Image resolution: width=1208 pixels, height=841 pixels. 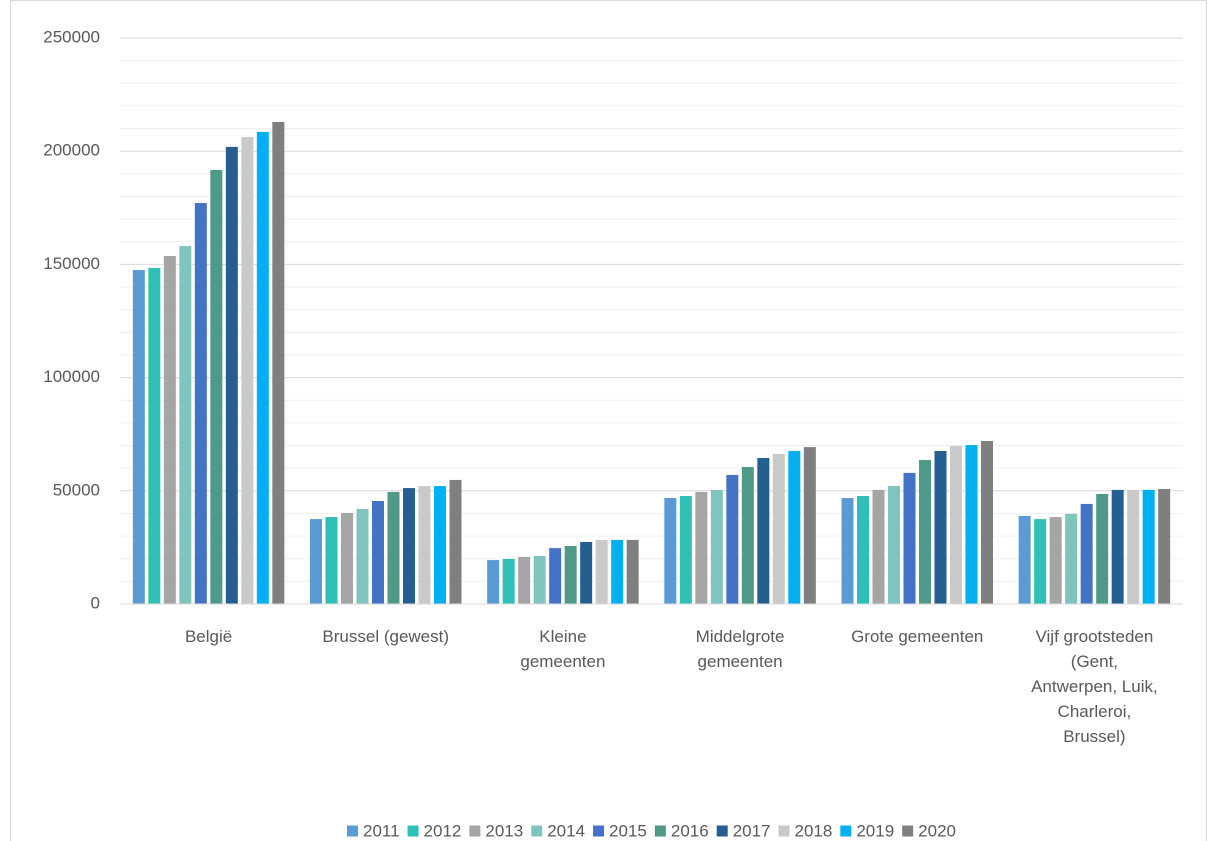 I want to click on legend-label: 2011, so click(x=381, y=830).